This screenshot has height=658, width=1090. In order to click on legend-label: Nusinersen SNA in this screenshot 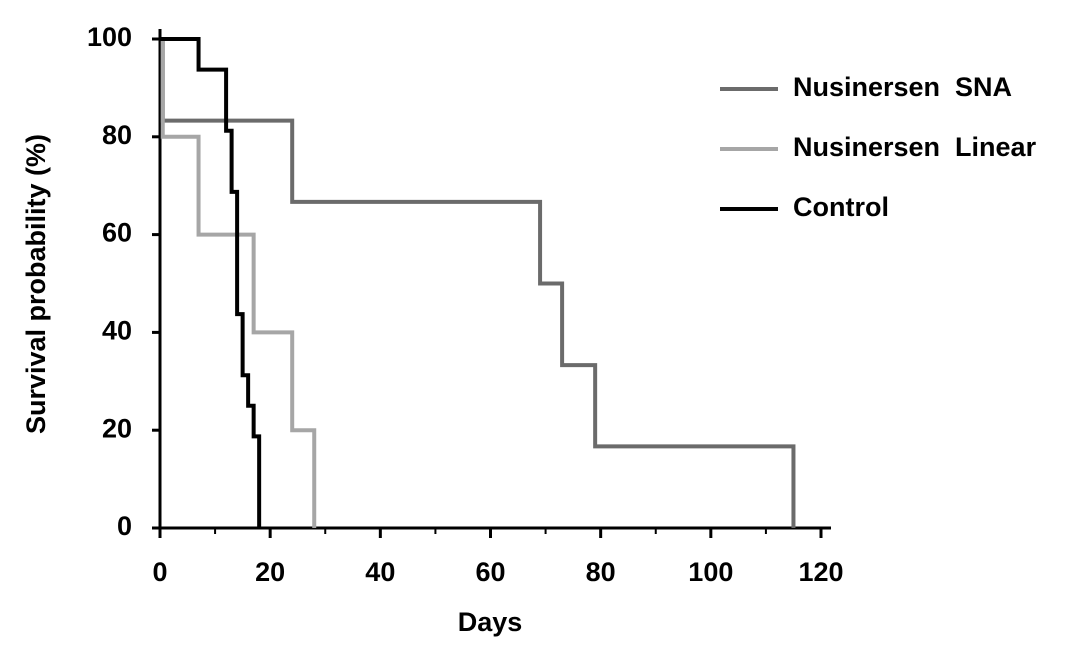, I will do `click(902, 87)`.